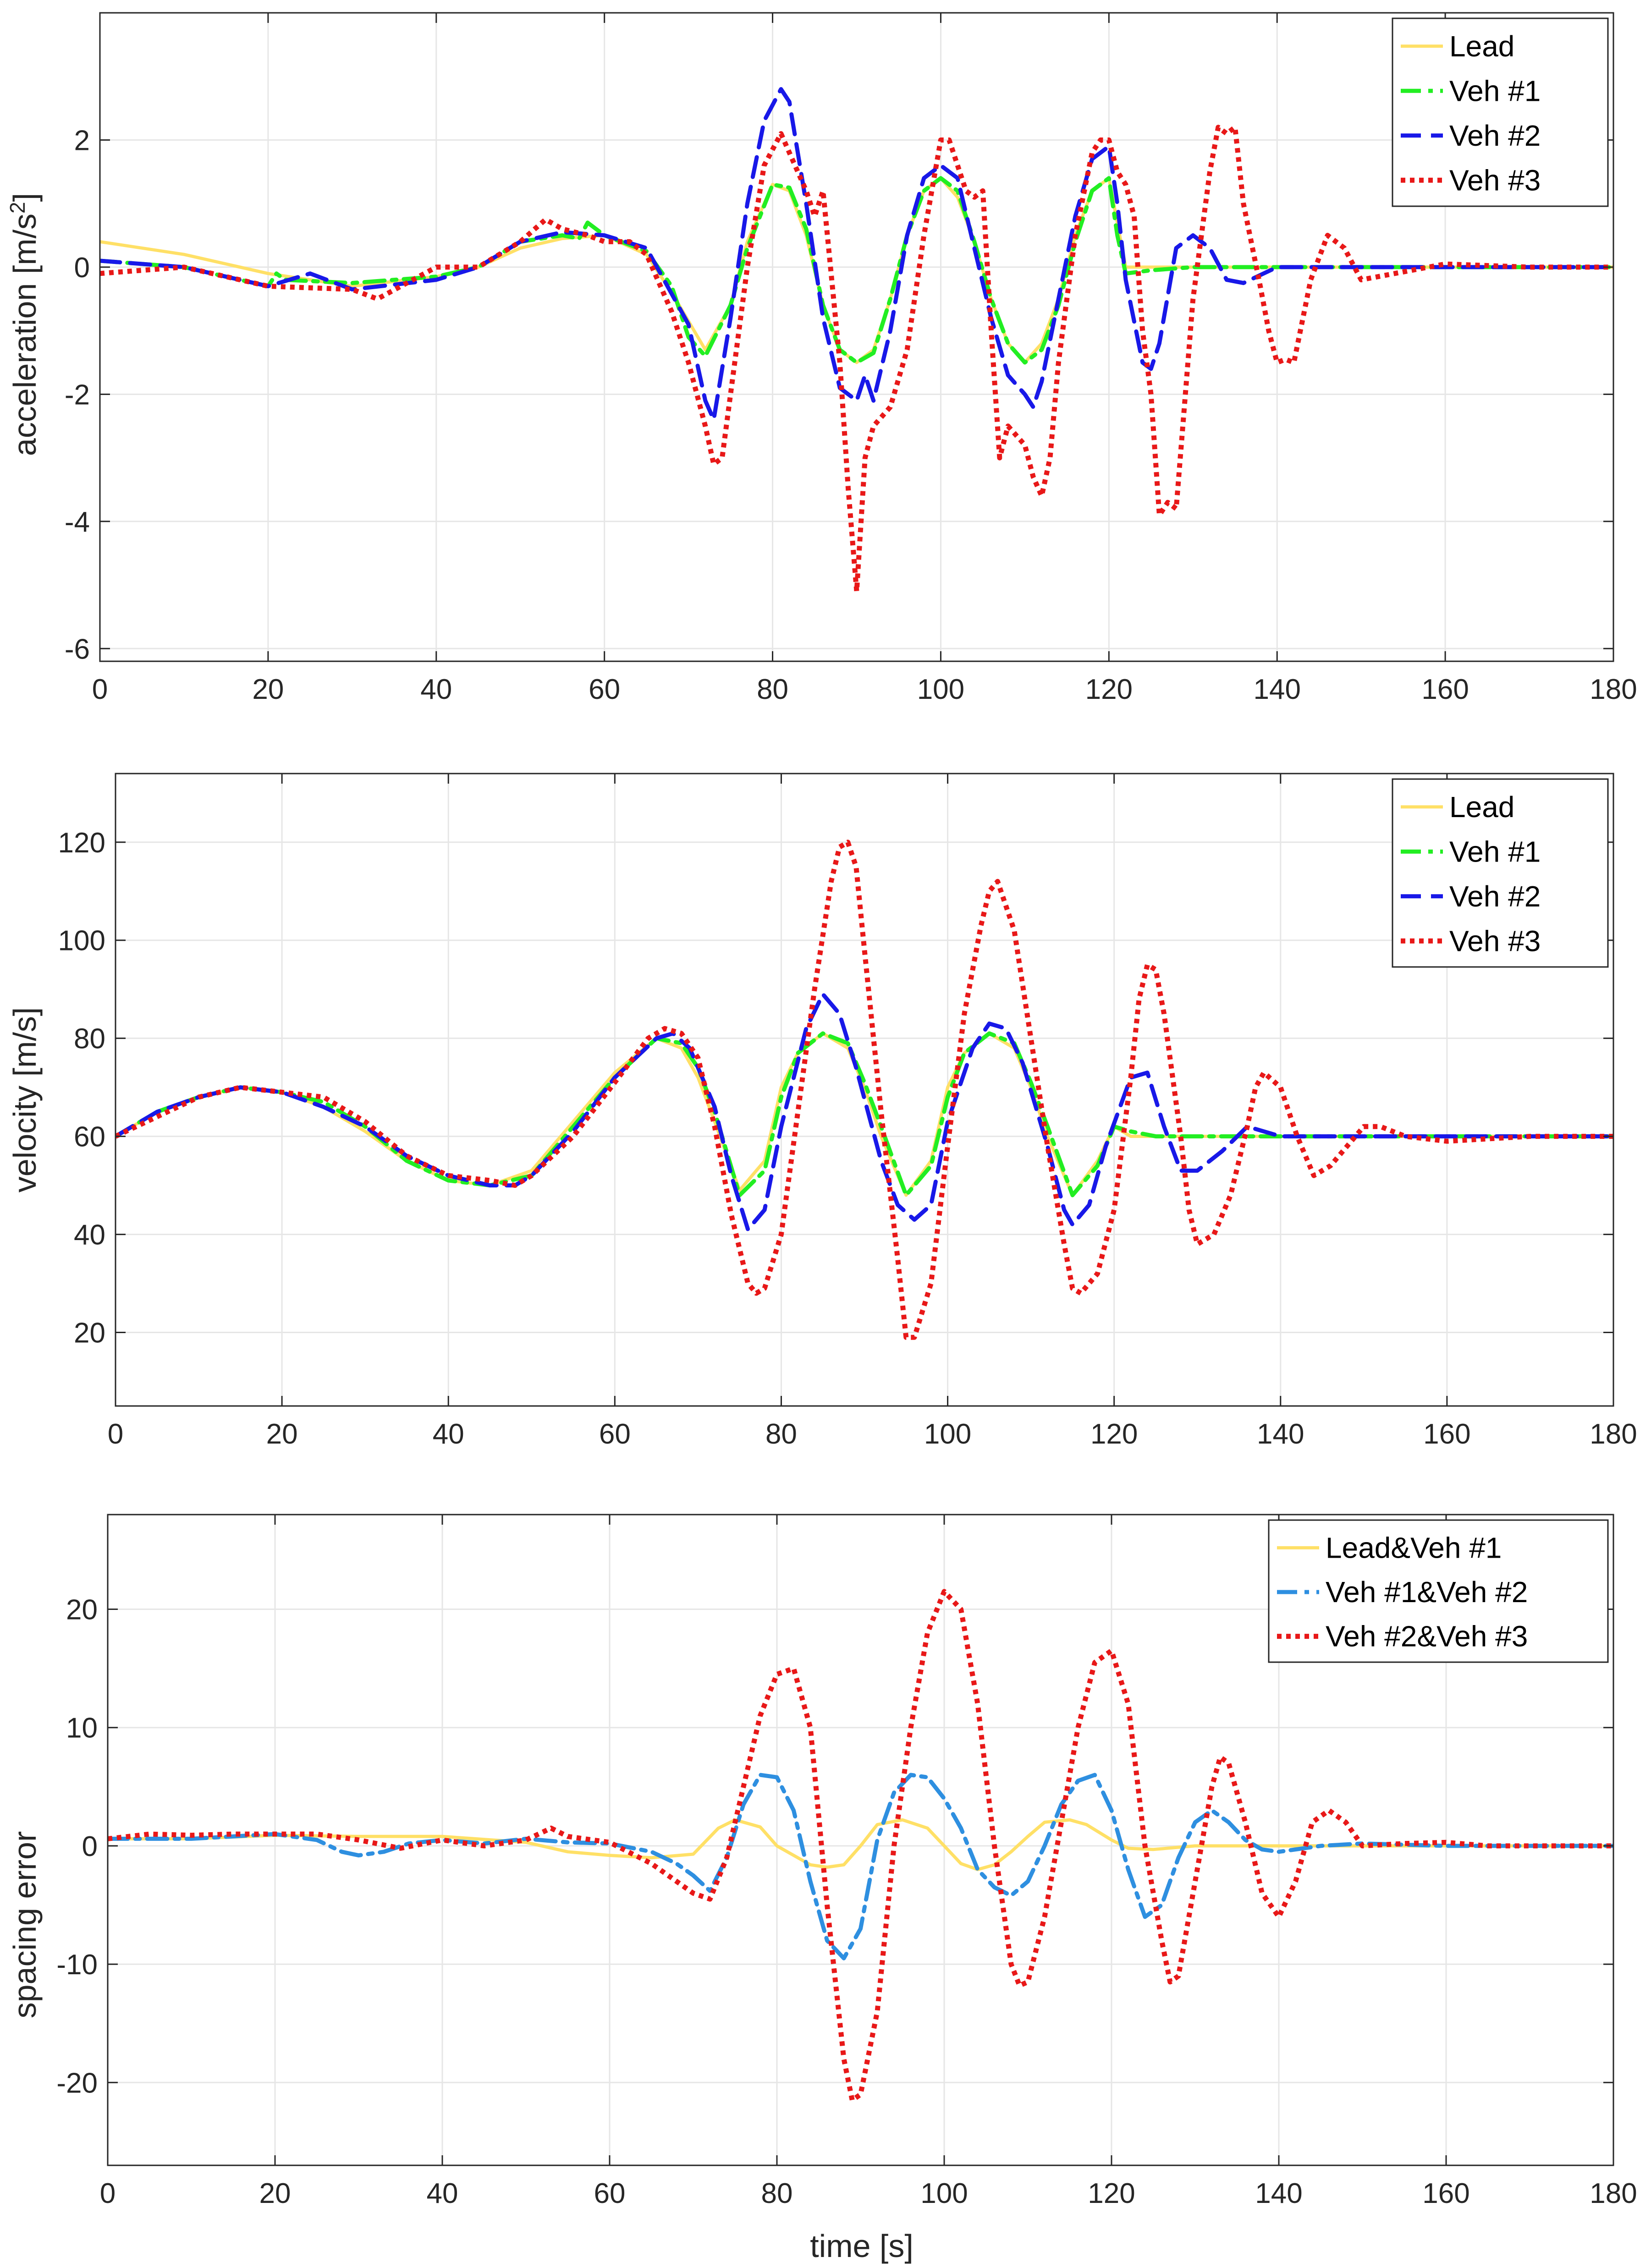 This screenshot has width=1651, height=2268. I want to click on y-tick-label: -2, so click(77, 395).